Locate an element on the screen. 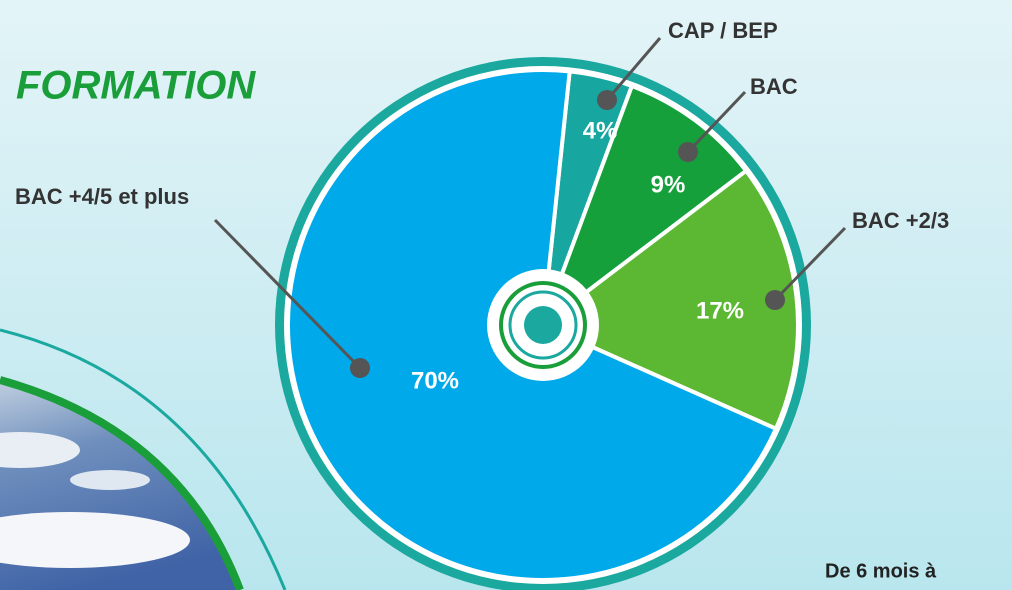 This screenshot has height=590, width=1012. value-label: 9% is located at coordinates (668, 184).